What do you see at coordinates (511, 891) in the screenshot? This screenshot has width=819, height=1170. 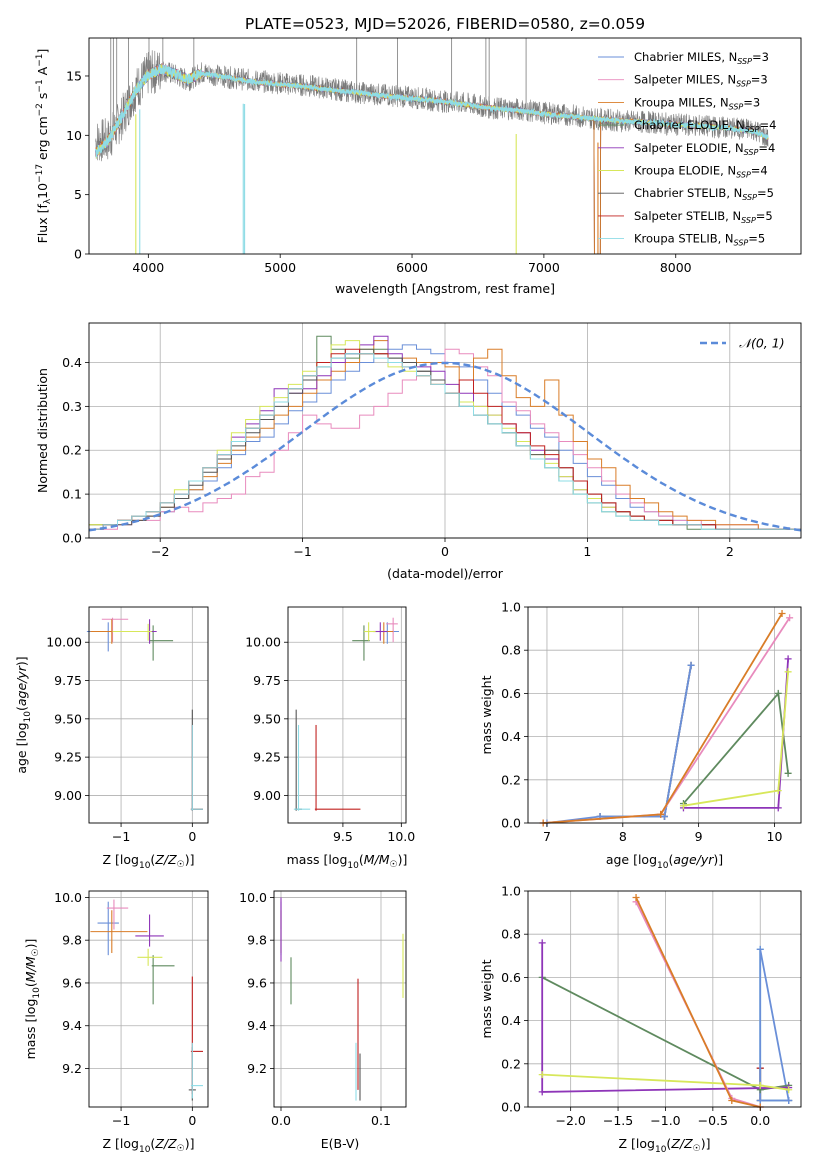 I see `y-tick-label: 1.0` at bounding box center [511, 891].